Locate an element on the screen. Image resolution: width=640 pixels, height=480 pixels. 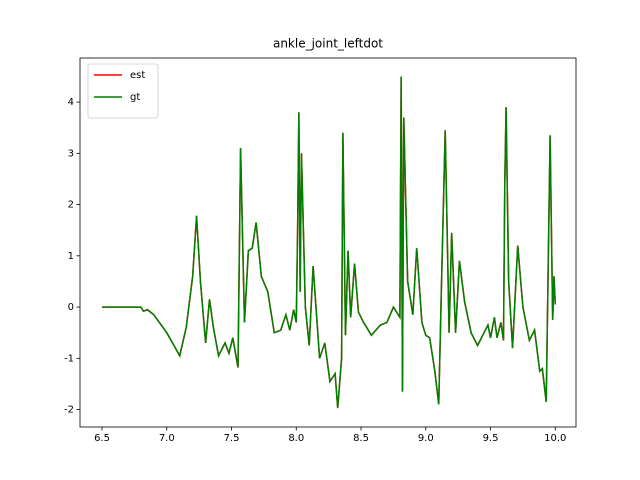
x-tick-label: 8.0 is located at coordinates (296, 438).